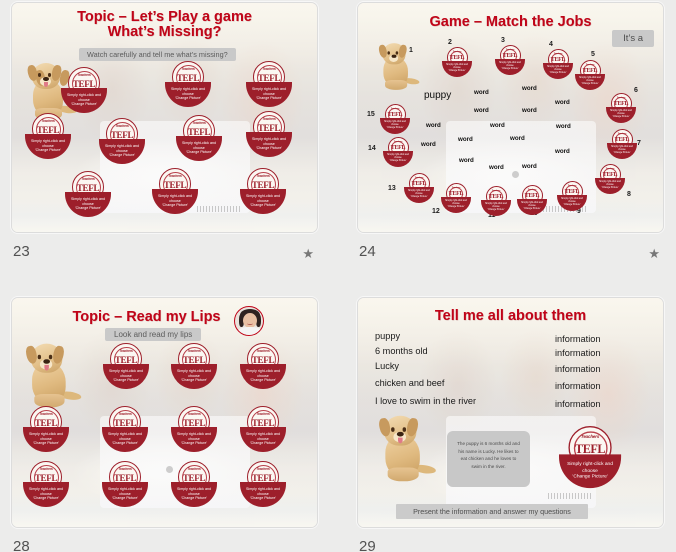  I want to click on slide-meta-28: 28, so click(164, 543).